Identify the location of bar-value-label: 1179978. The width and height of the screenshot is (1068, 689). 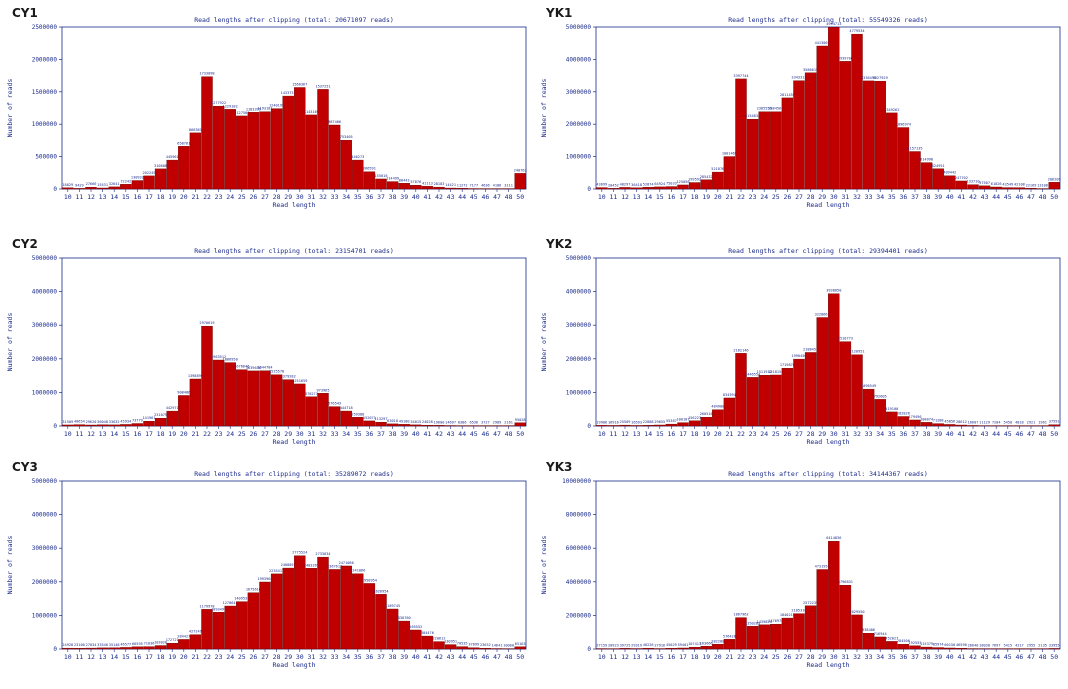
(206, 606).